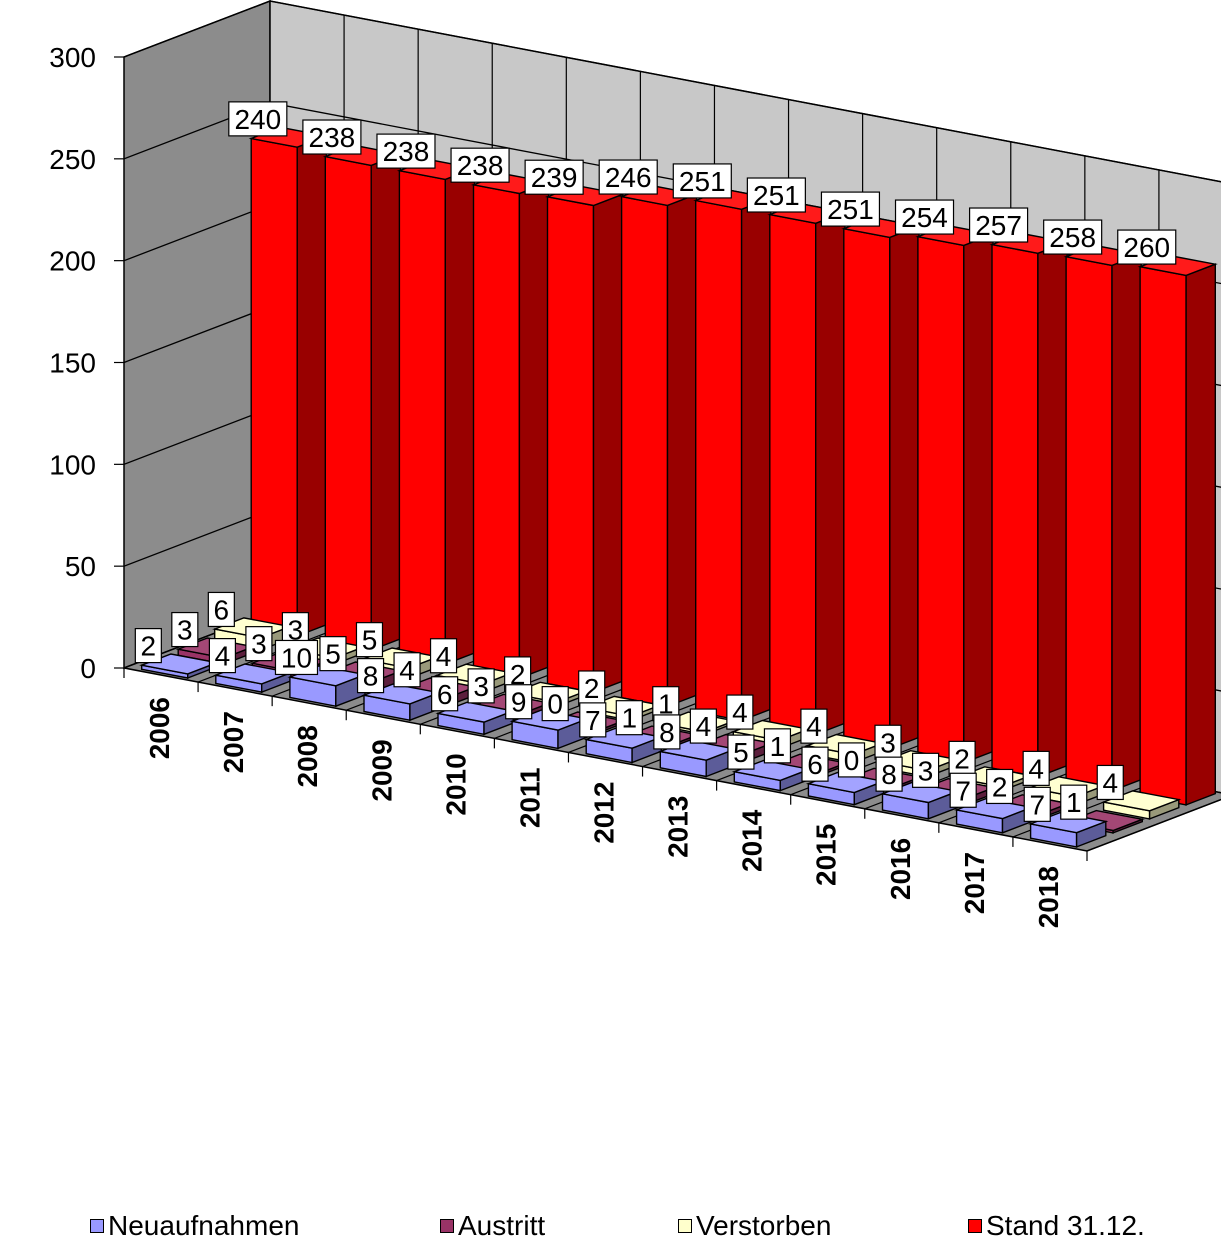  I want to click on data-label: 7, so click(593, 720).